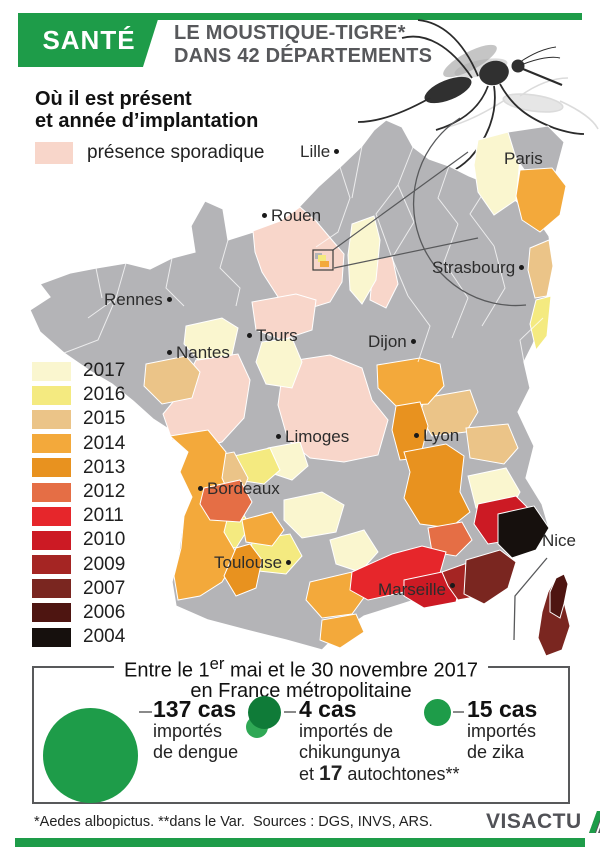 The width and height of the screenshot is (600, 854). Describe the element at coordinates (54, 153) in the screenshot. I see `sporadic-swatch` at that location.